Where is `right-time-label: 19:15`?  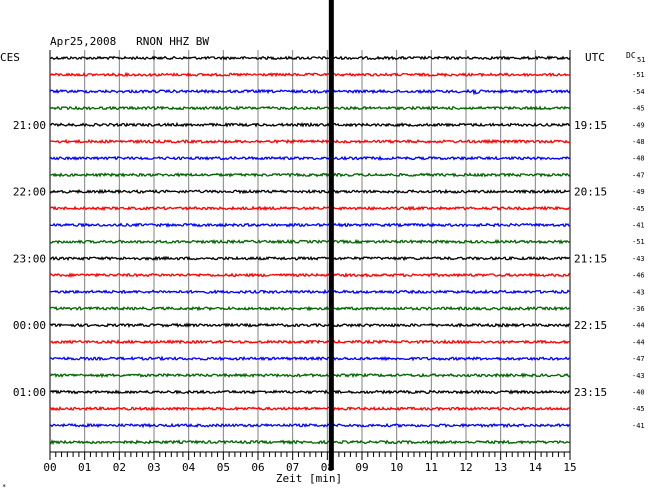
right-time-label: 19:15 is located at coordinates (590, 125).